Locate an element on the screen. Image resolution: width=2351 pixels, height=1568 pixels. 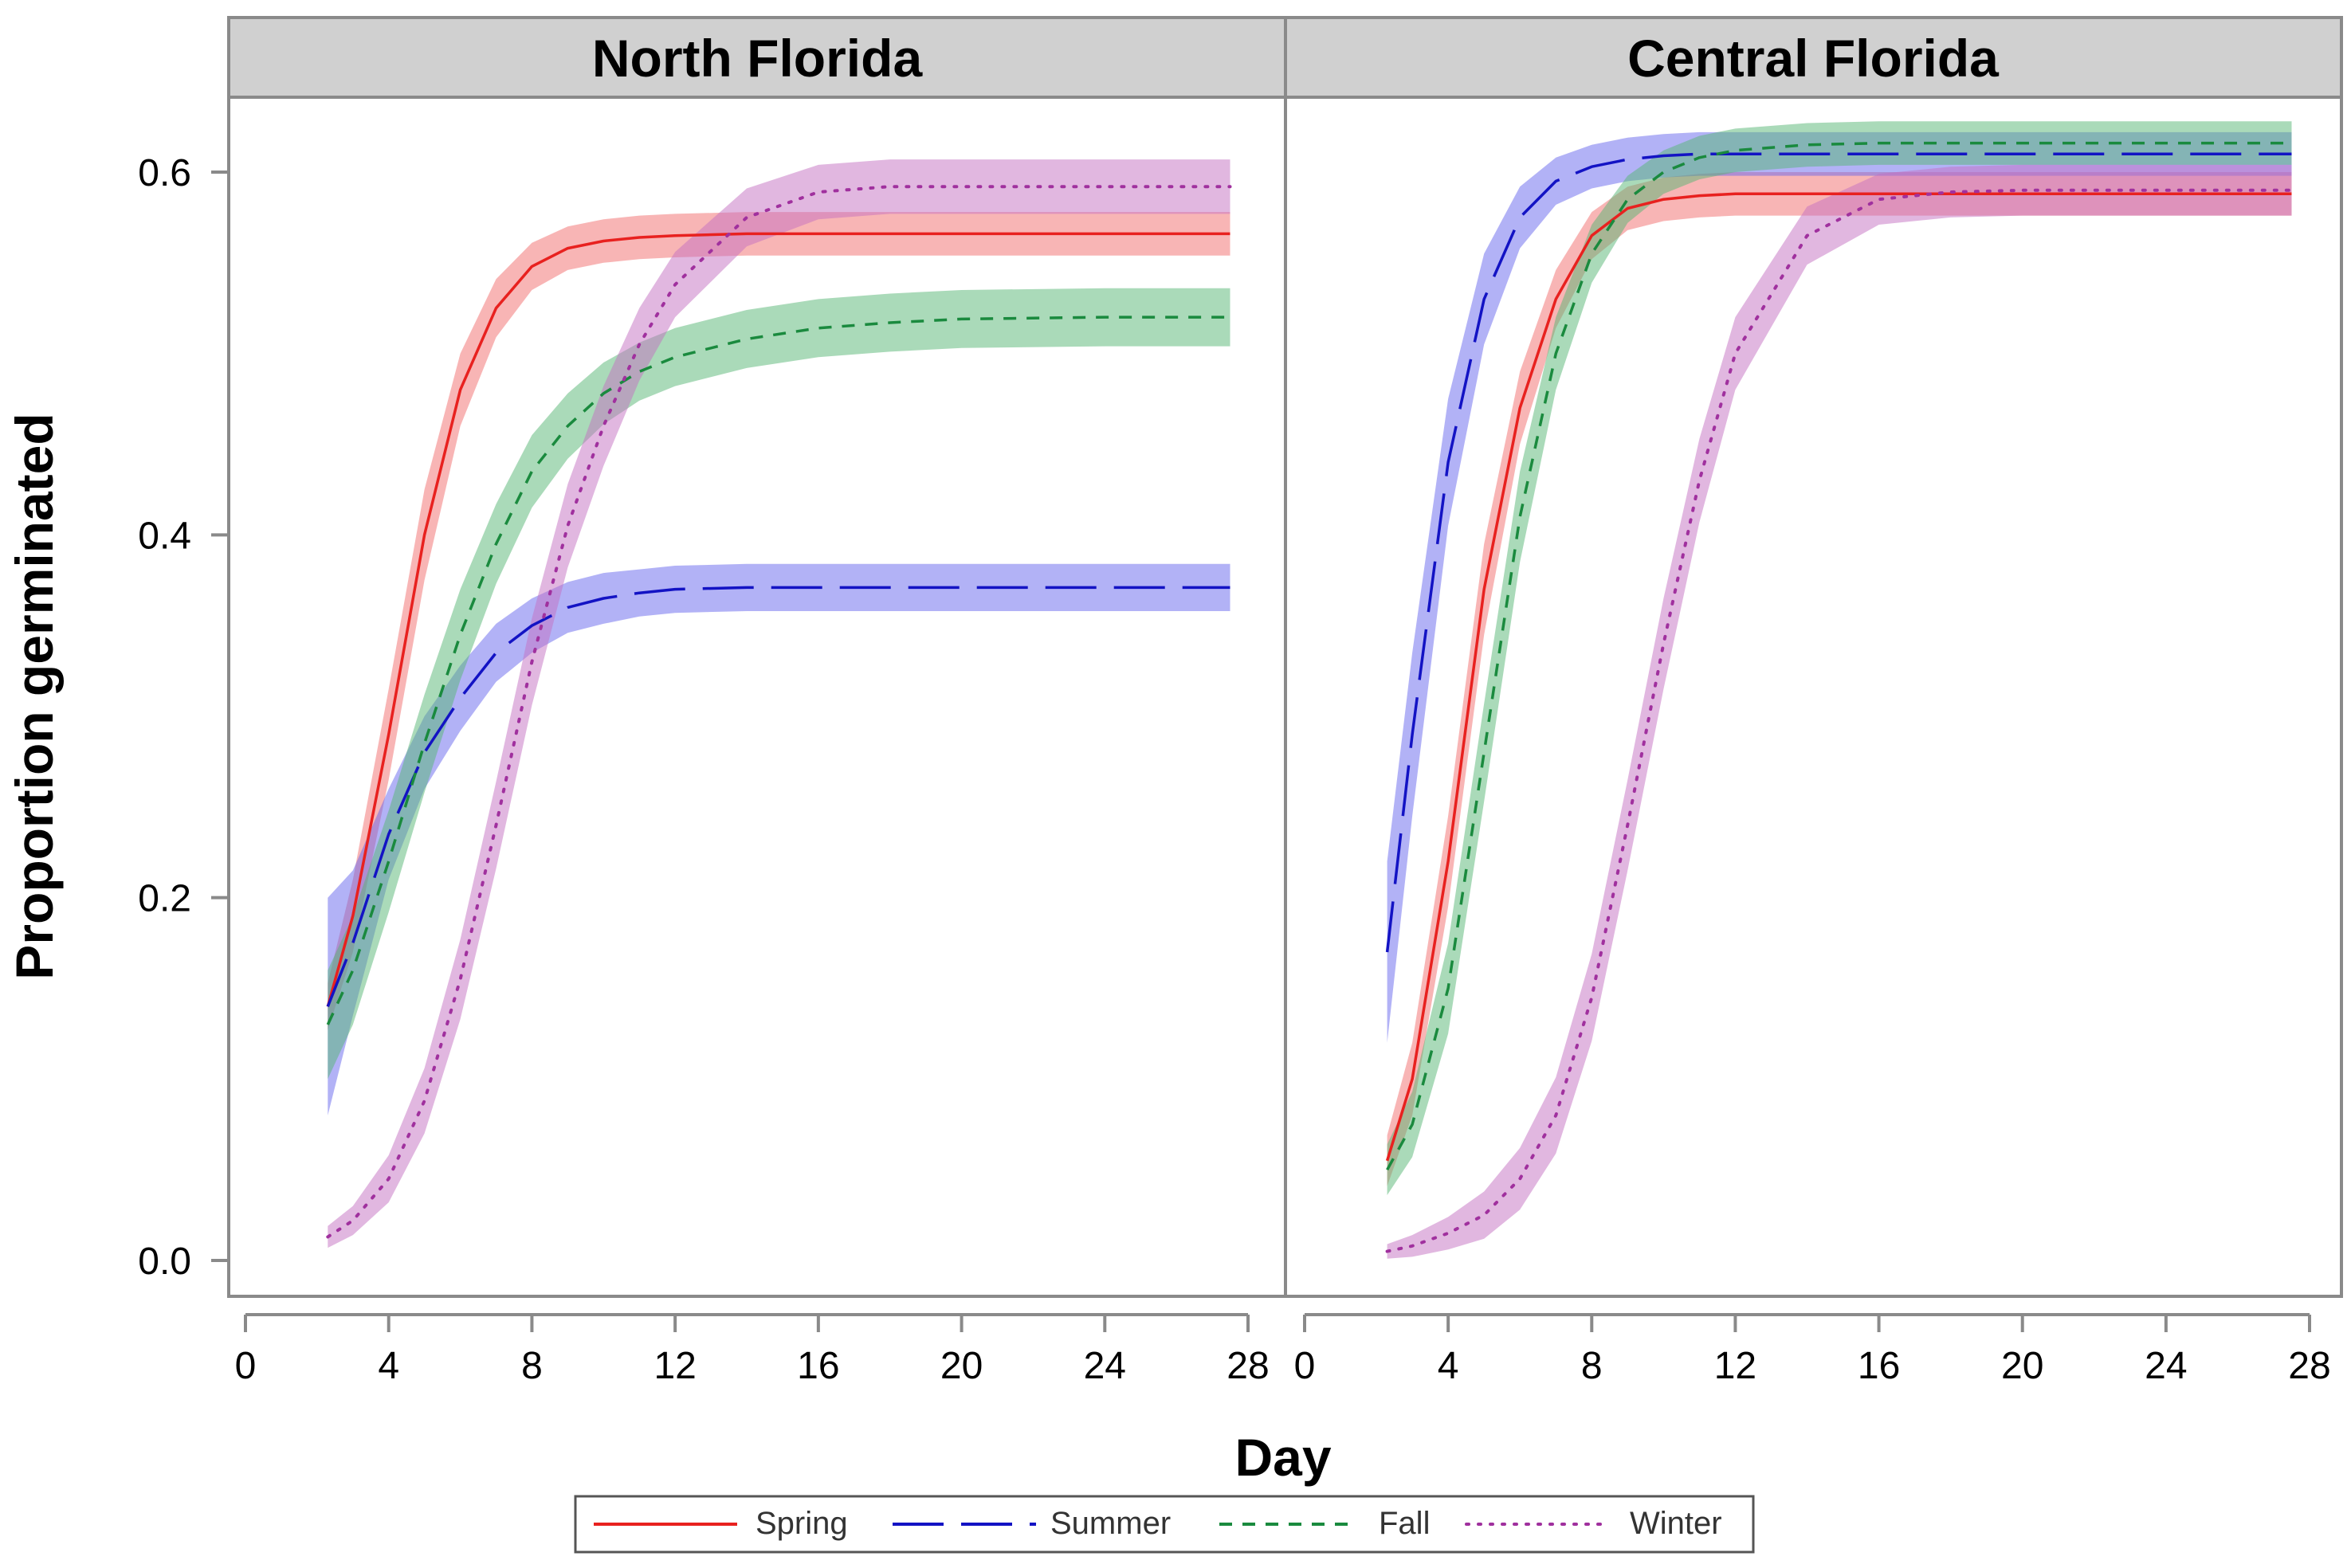
x-tick-label-north-florida-0: 0 is located at coordinates (246, 1366).